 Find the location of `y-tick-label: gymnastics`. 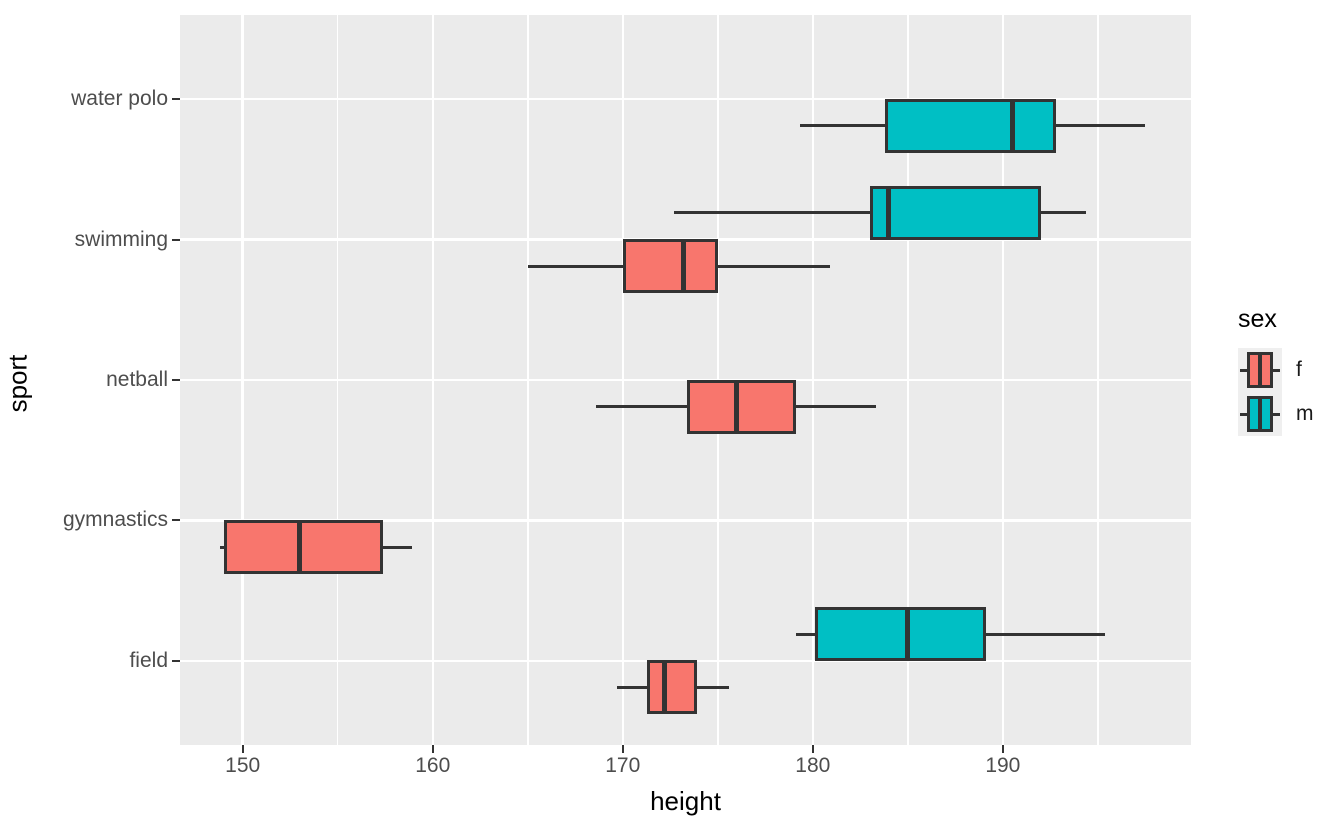

y-tick-label: gymnastics is located at coordinates (115, 520).